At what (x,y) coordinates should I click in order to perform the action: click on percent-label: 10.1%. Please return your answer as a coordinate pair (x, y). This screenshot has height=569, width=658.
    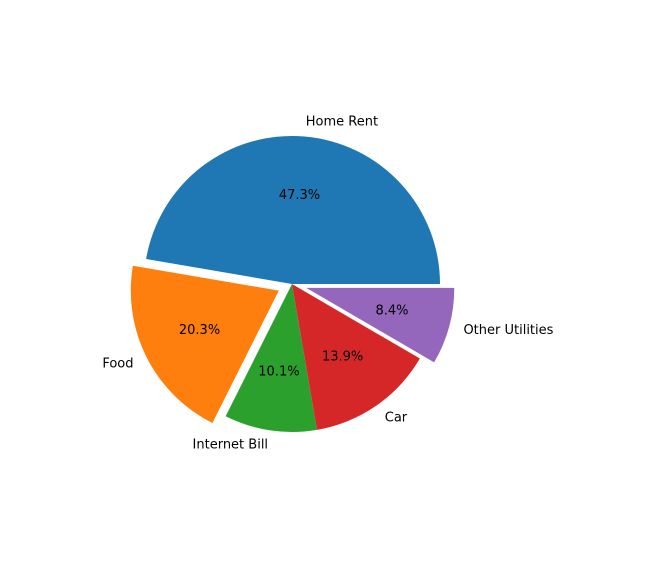
    Looking at the image, I should click on (278, 371).